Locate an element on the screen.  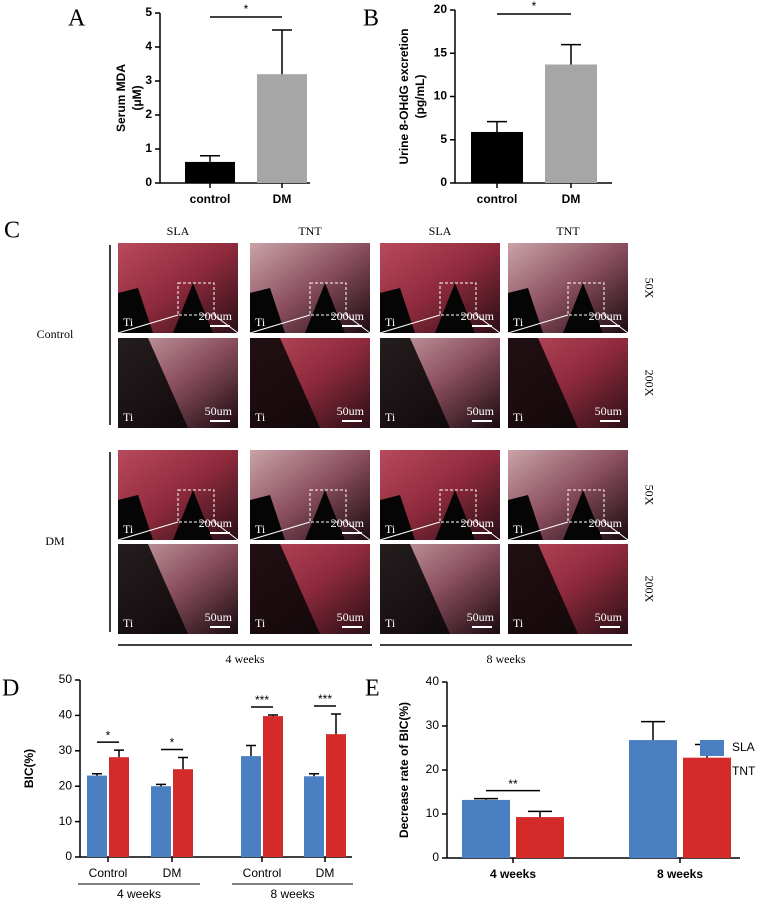
column-header: SLA is located at coordinates (178, 231).